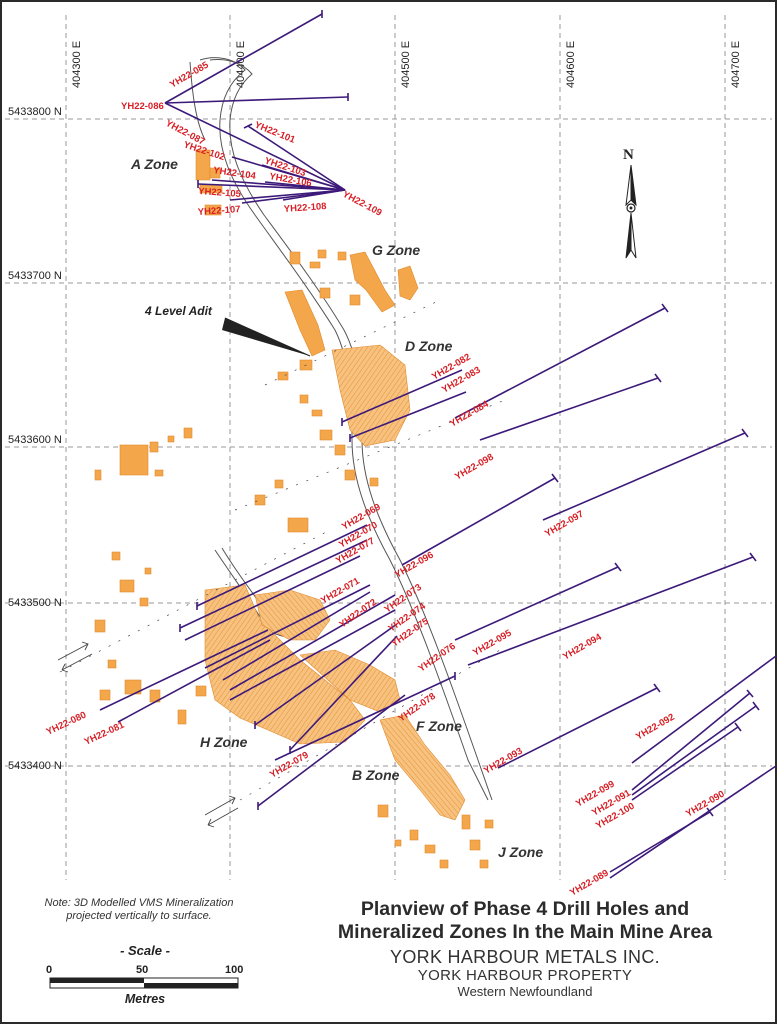 The height and width of the screenshot is (1024, 777). I want to click on region-name: Western Newfoundland, so click(525, 991).